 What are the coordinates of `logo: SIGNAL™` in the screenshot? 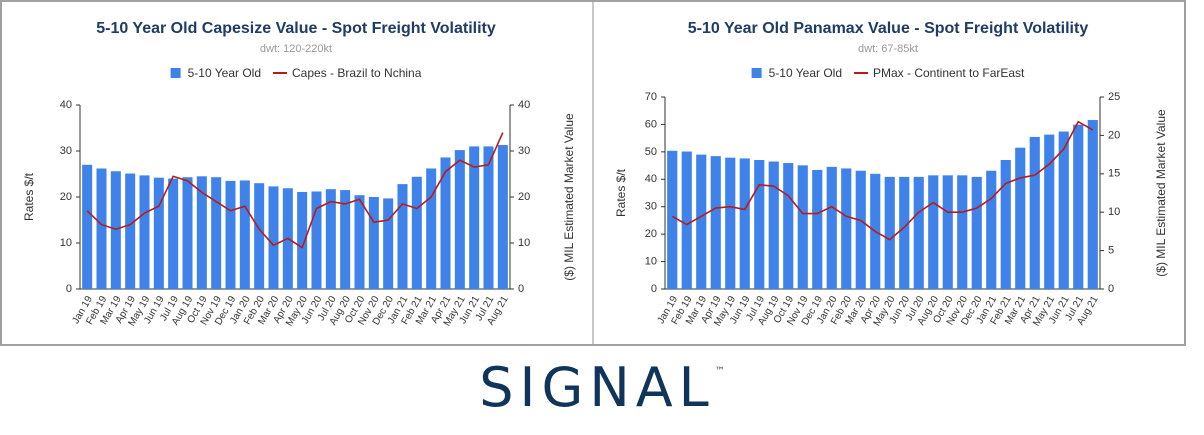 It's located at (602, 387).